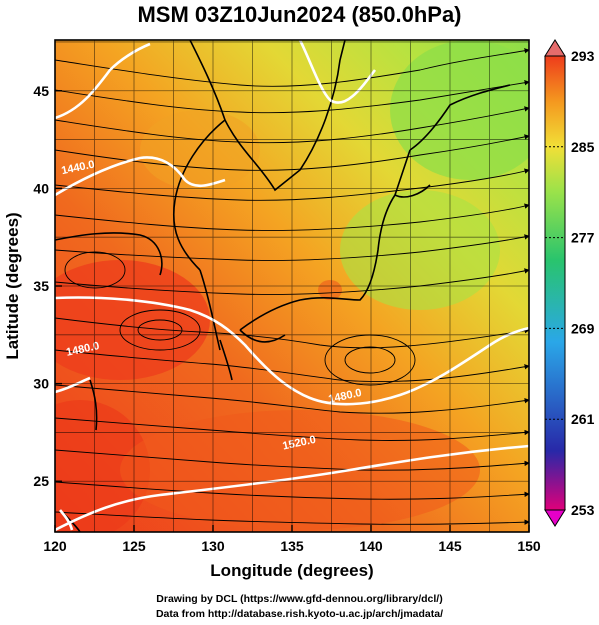 The width and height of the screenshot is (599, 625). I want to click on x-tick-label: 125, so click(134, 546).